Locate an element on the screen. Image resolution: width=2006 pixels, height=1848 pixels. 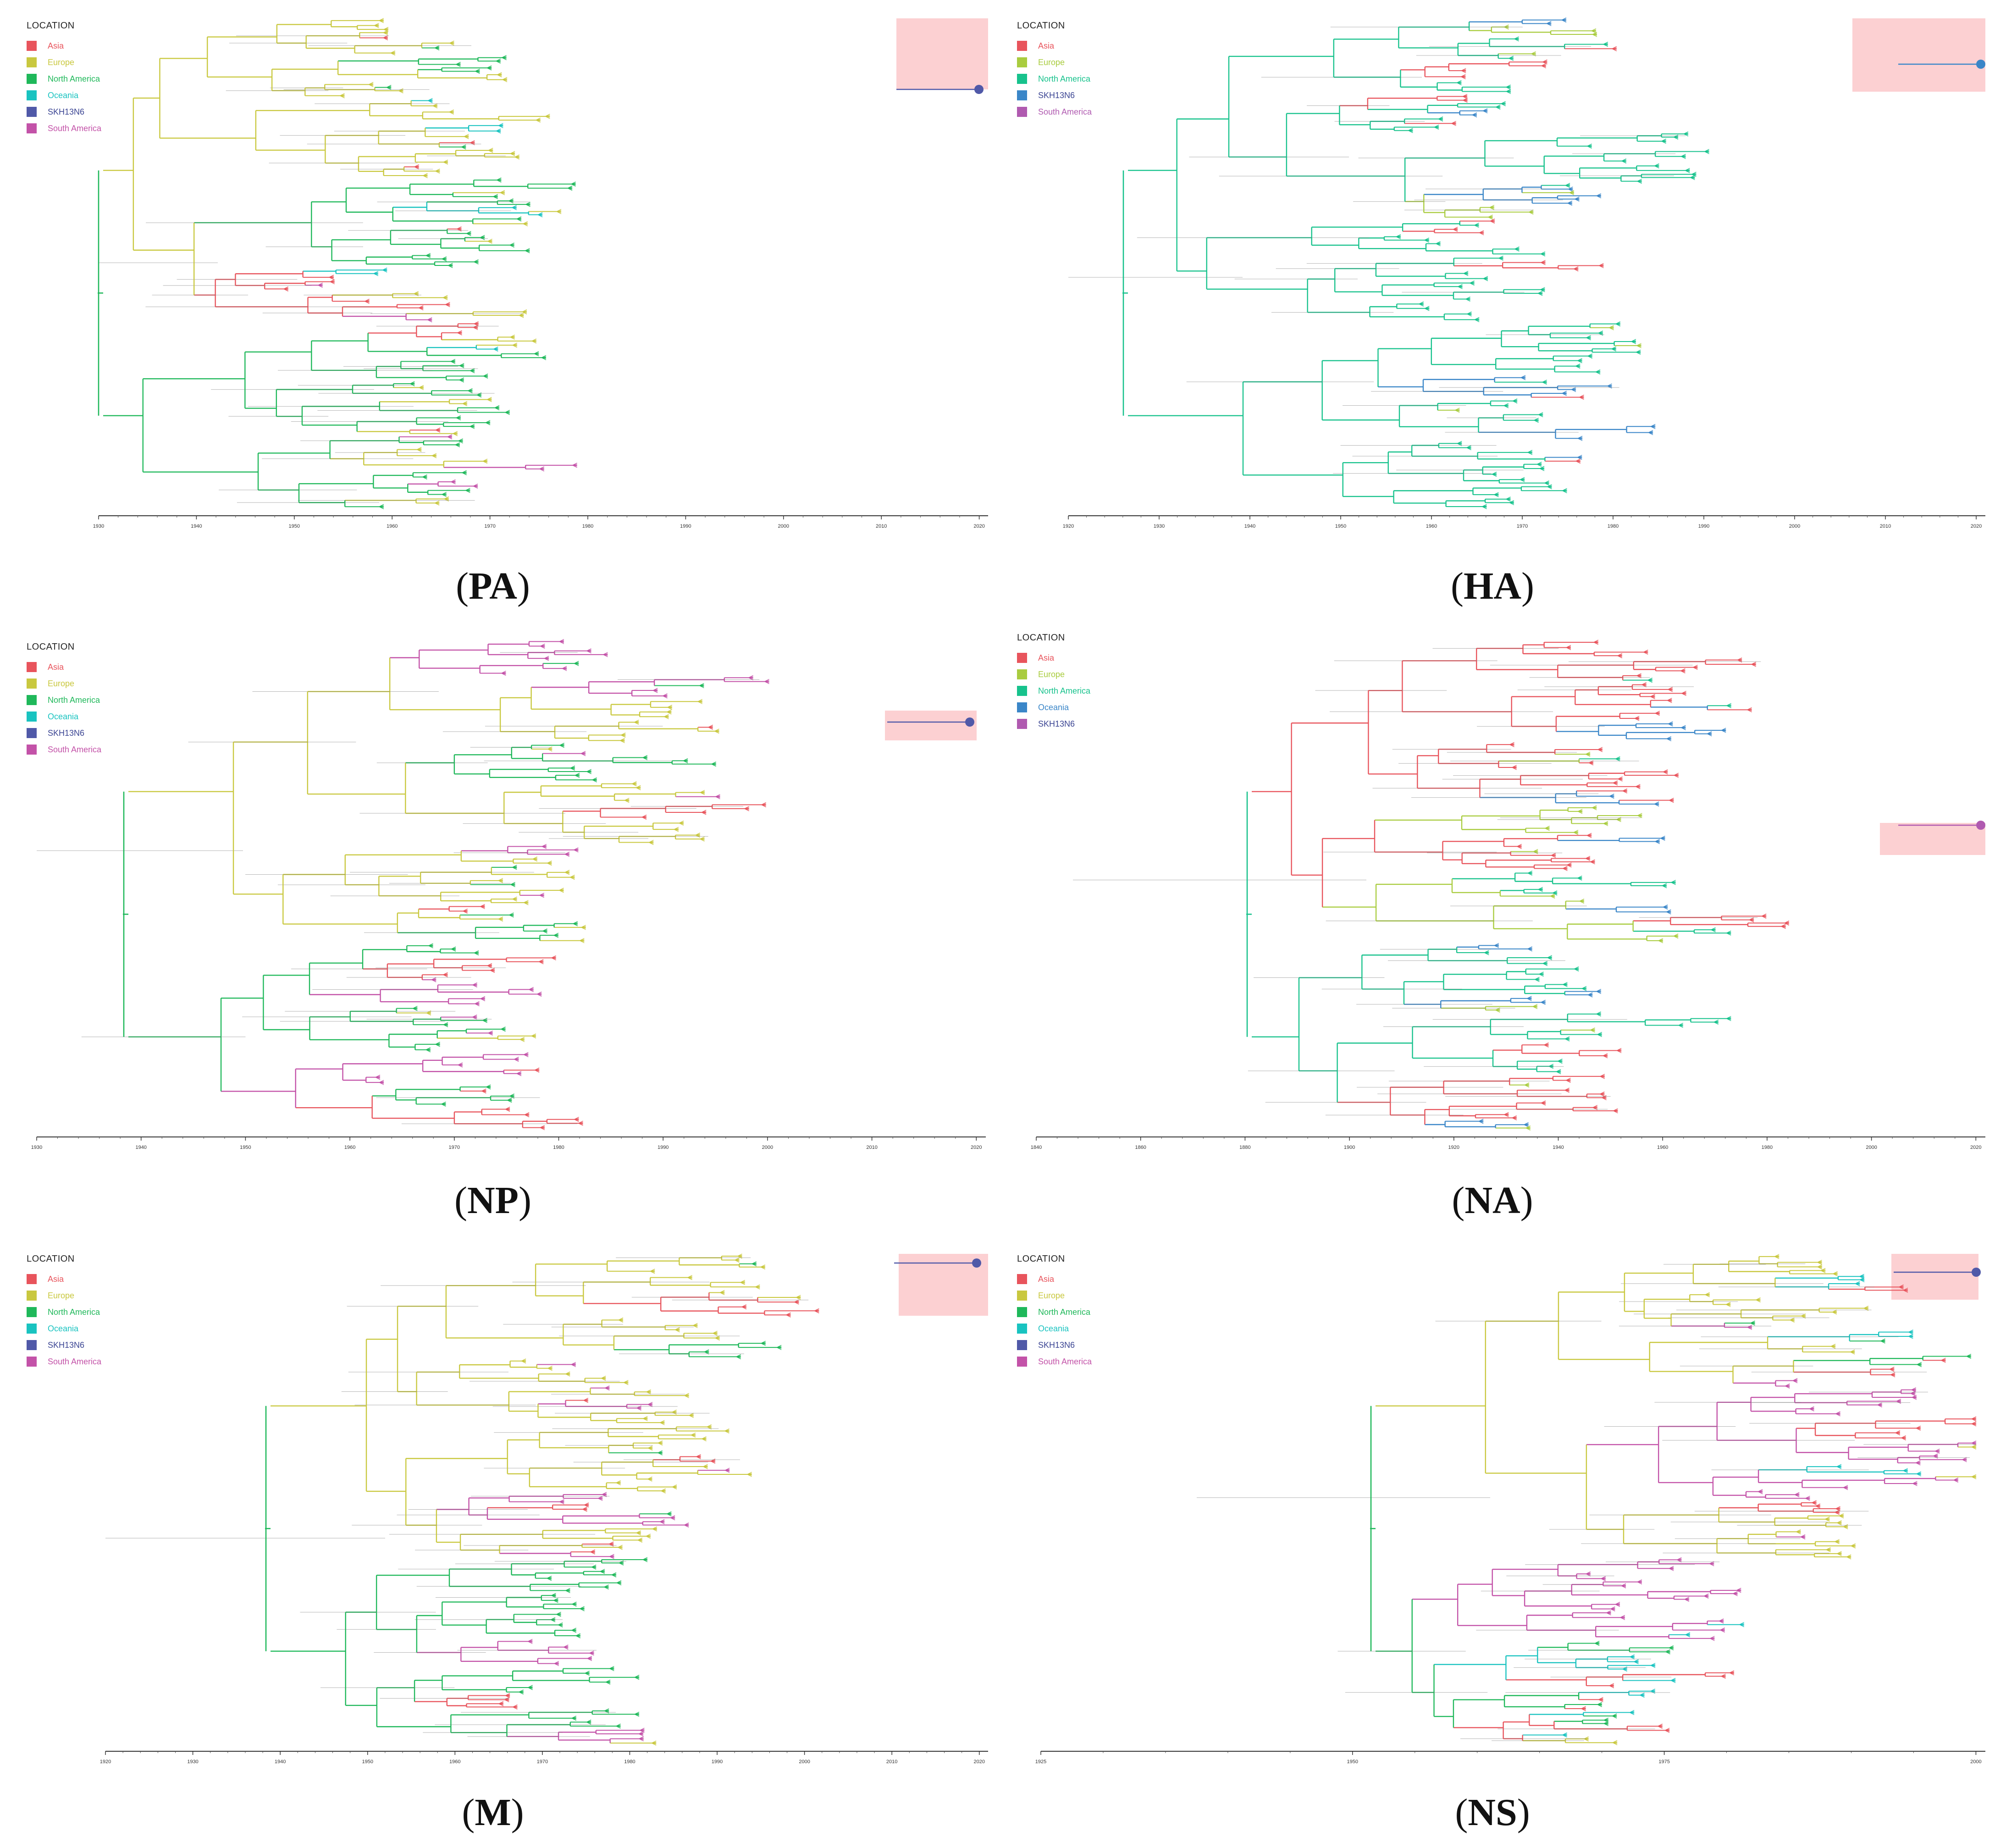
legend-label: South America is located at coordinates (1065, 111).